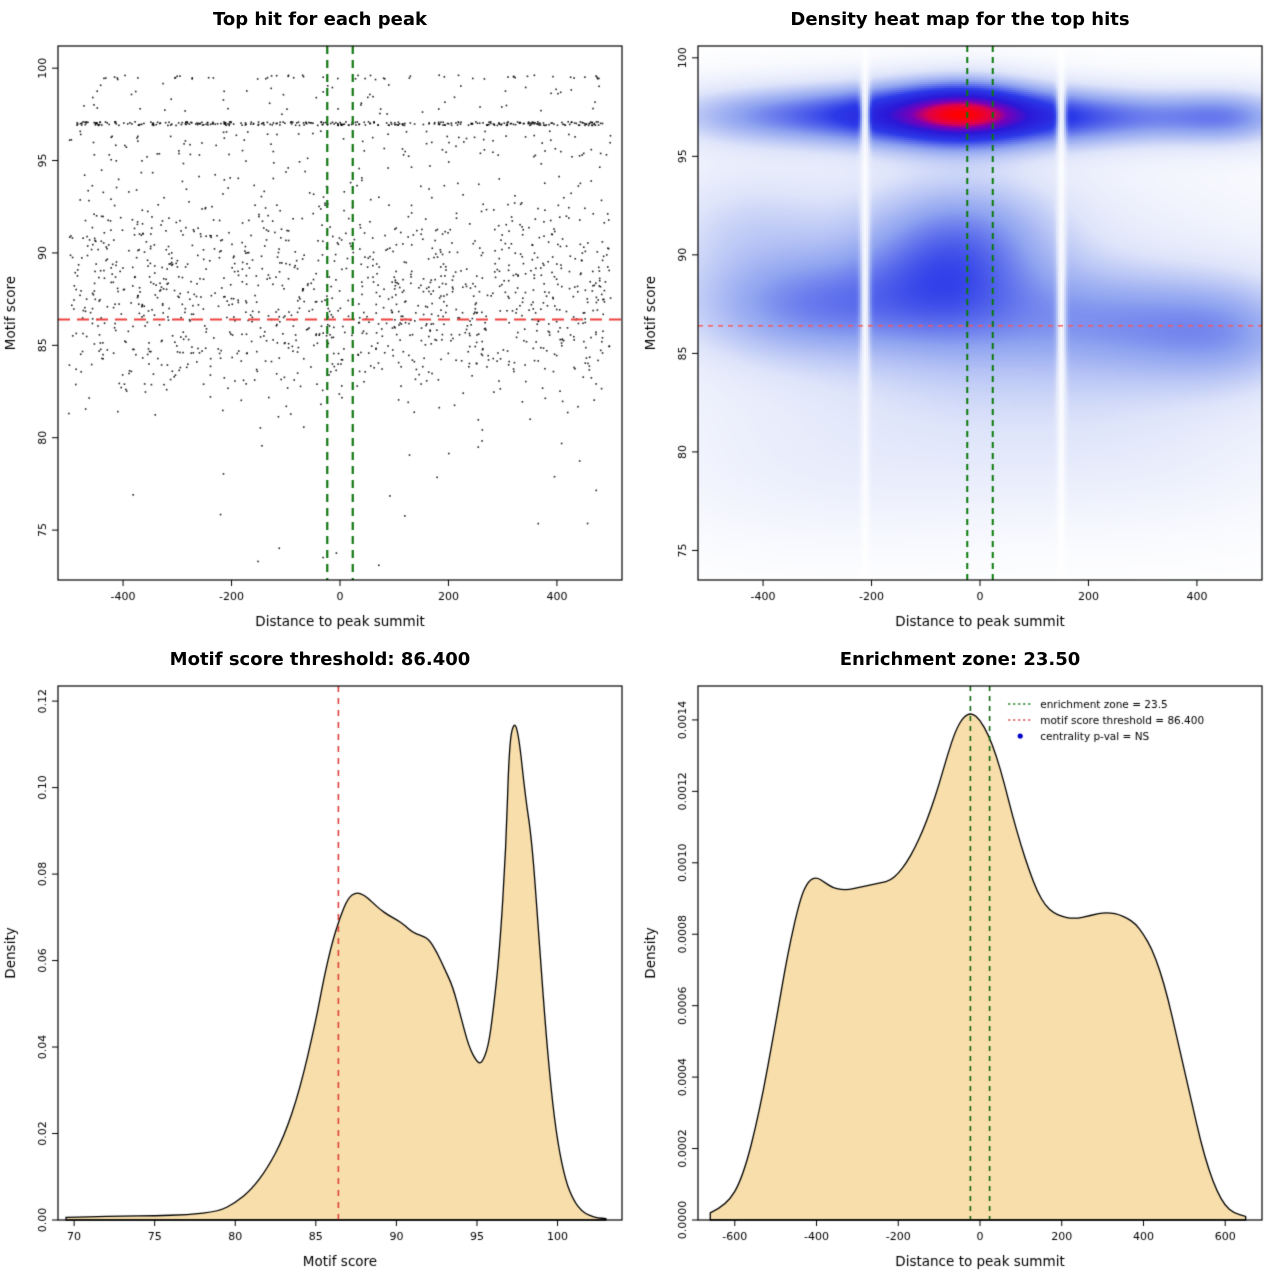 The height and width of the screenshot is (1280, 1280). I want to click on motif-density-title: Motif score threshold: 86.400, so click(320, 659).